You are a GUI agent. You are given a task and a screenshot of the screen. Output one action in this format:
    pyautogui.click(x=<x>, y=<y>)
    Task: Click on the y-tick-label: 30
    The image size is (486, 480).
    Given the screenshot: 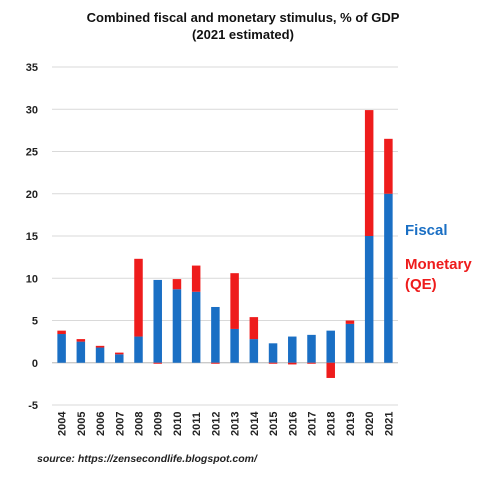 What is the action you would take?
    pyautogui.click(x=32, y=110)
    